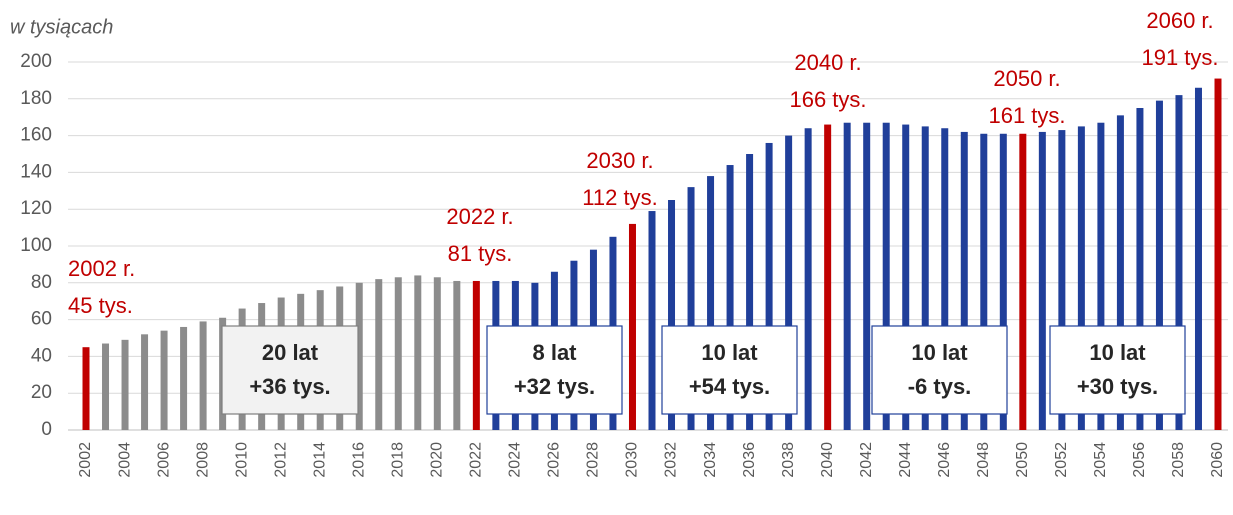  What do you see at coordinates (319, 460) in the screenshot?
I see `x-tick-label: 2014` at bounding box center [319, 460].